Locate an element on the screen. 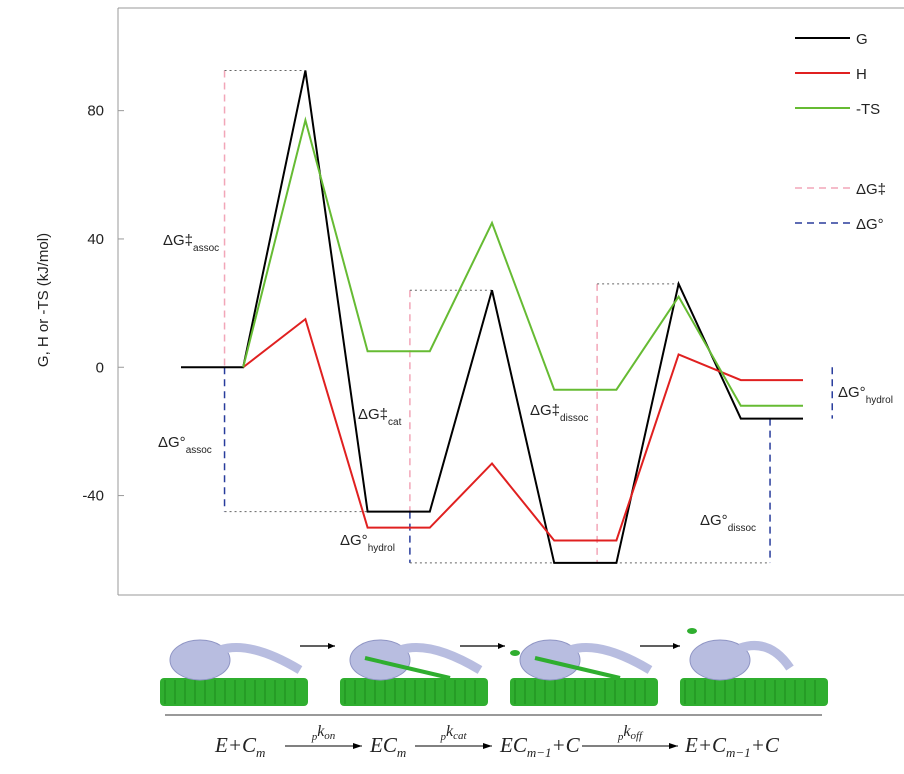 The width and height of the screenshot is (904, 774). rate: pkon is located at coordinates (323, 733).